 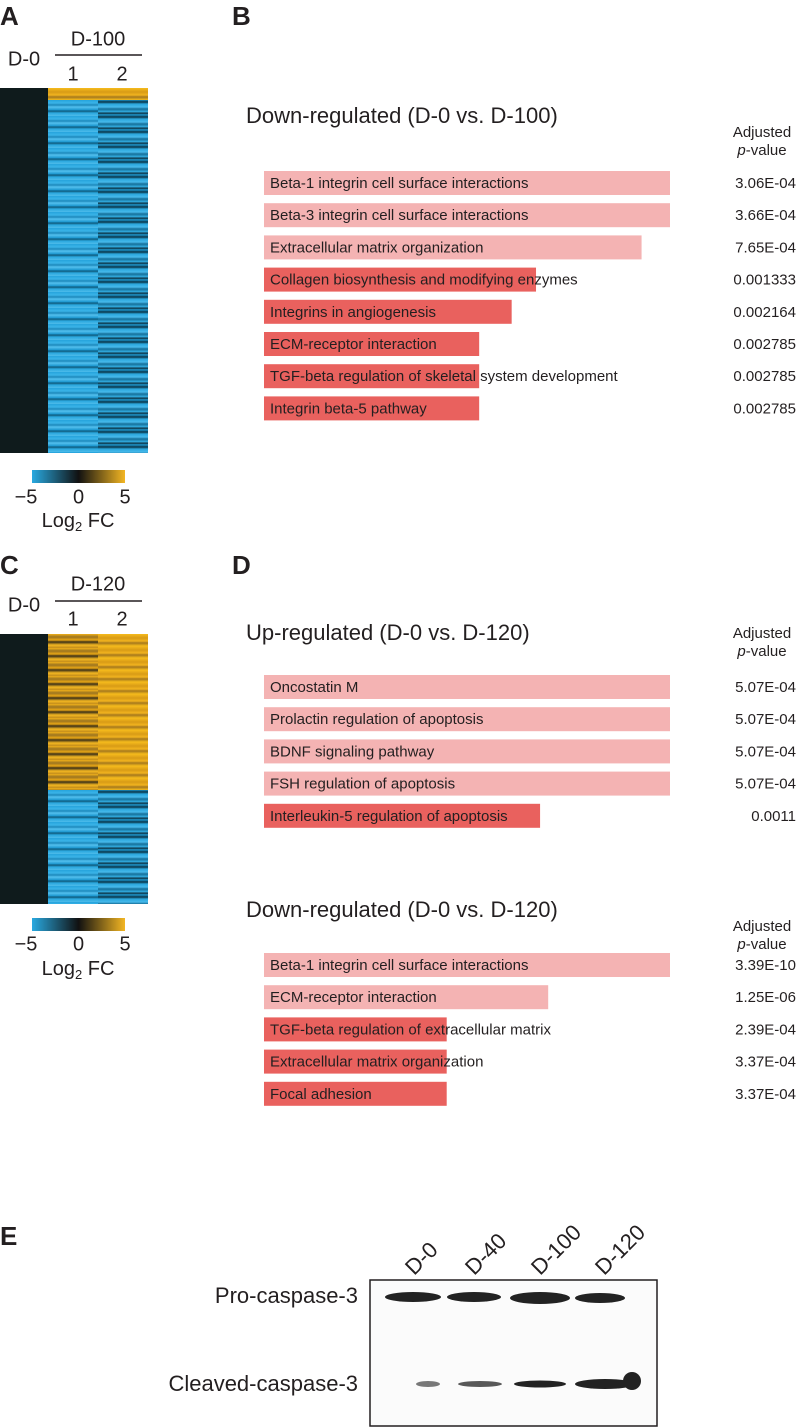 I want to click on control-label: D-0, so click(x=24, y=605).